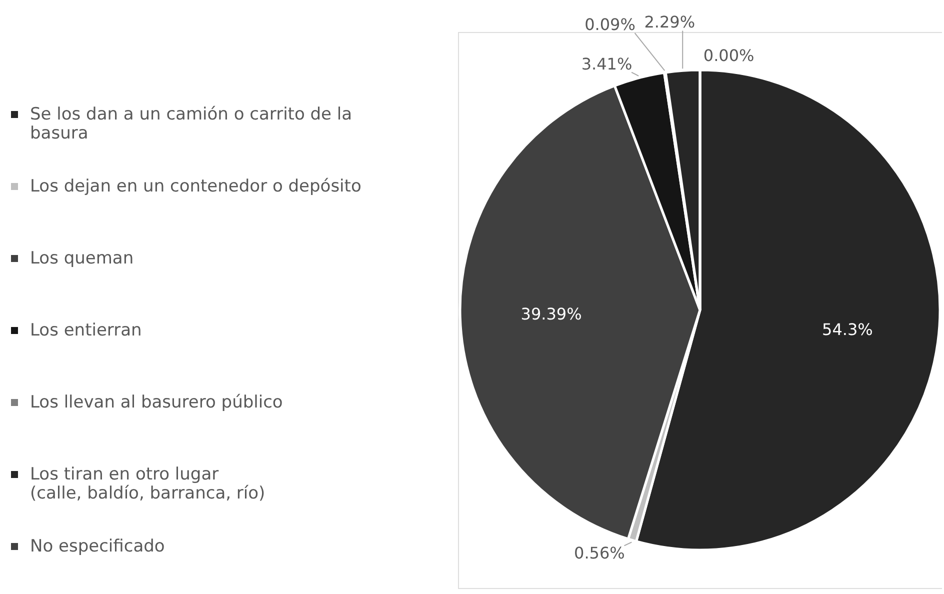 Image resolution: width=944 pixels, height=594 pixels. I want to click on data-label: 0.09%, so click(610, 24).